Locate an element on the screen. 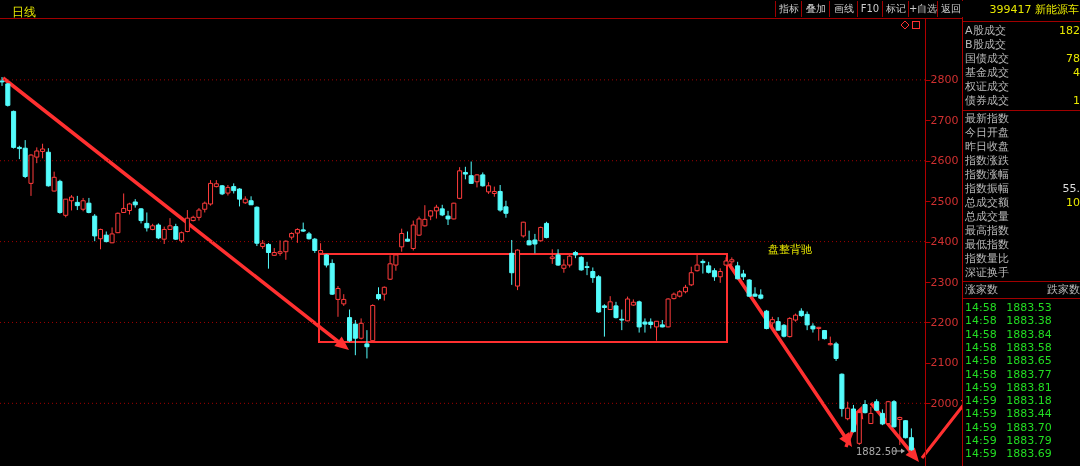 This screenshot has height=466, width=1080. text: 4 is located at coordinates (1076, 72).